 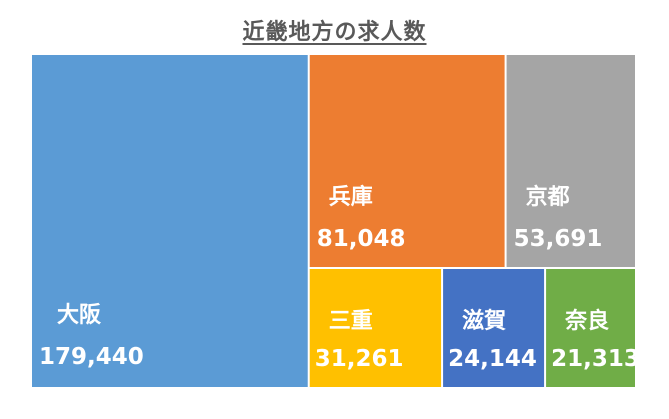 What do you see at coordinates (334, 32) in the screenshot?
I see `chart-title: 近畿地方の求人数` at bounding box center [334, 32].